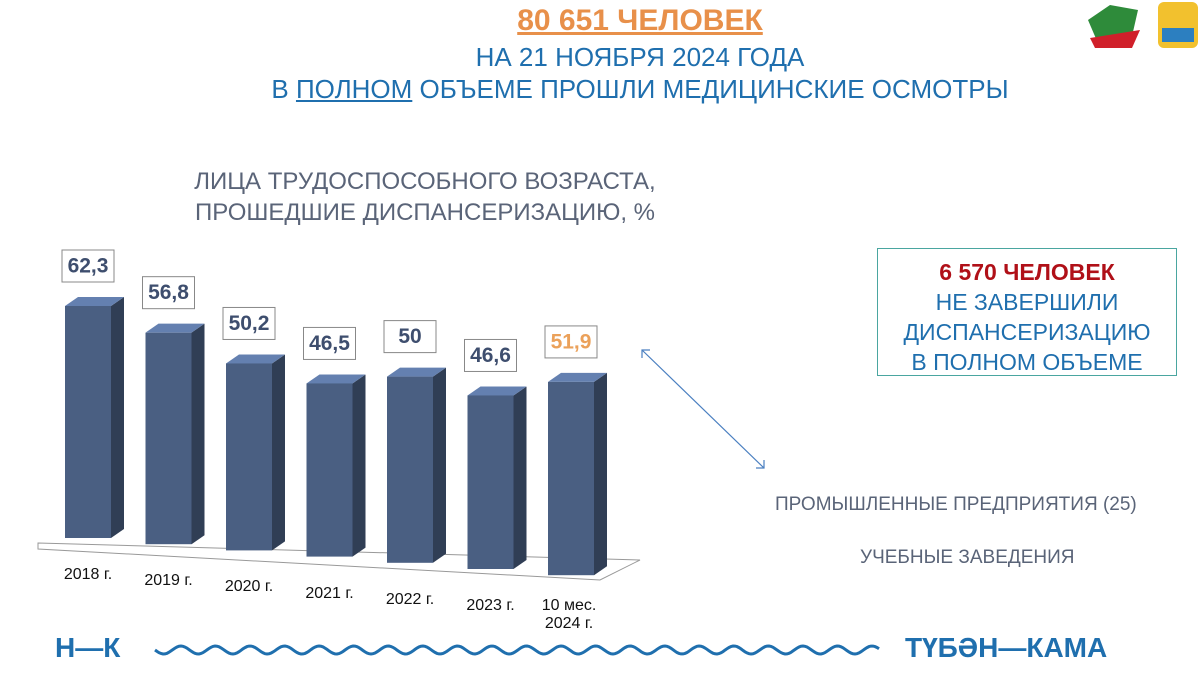 Image resolution: width=1200 pixels, height=674 pixels. I want to click on group-label: ПРОМЫШЛЕННЫЕ ПРЕДПРИЯТИЯ (25), so click(956, 504).